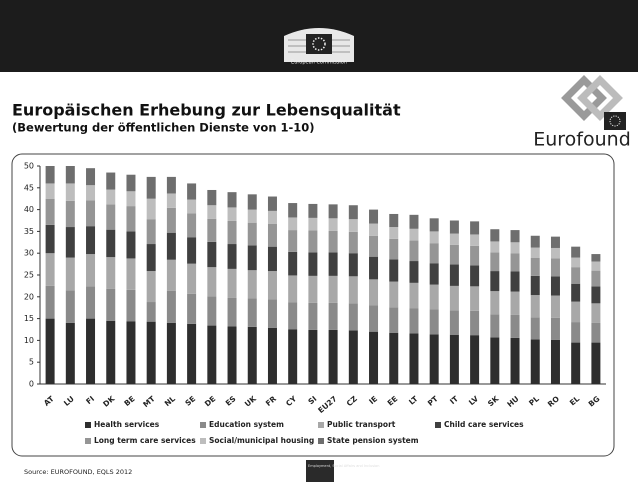 The image size is (638, 484). I want to click on legend-label: Education system, so click(246, 424).